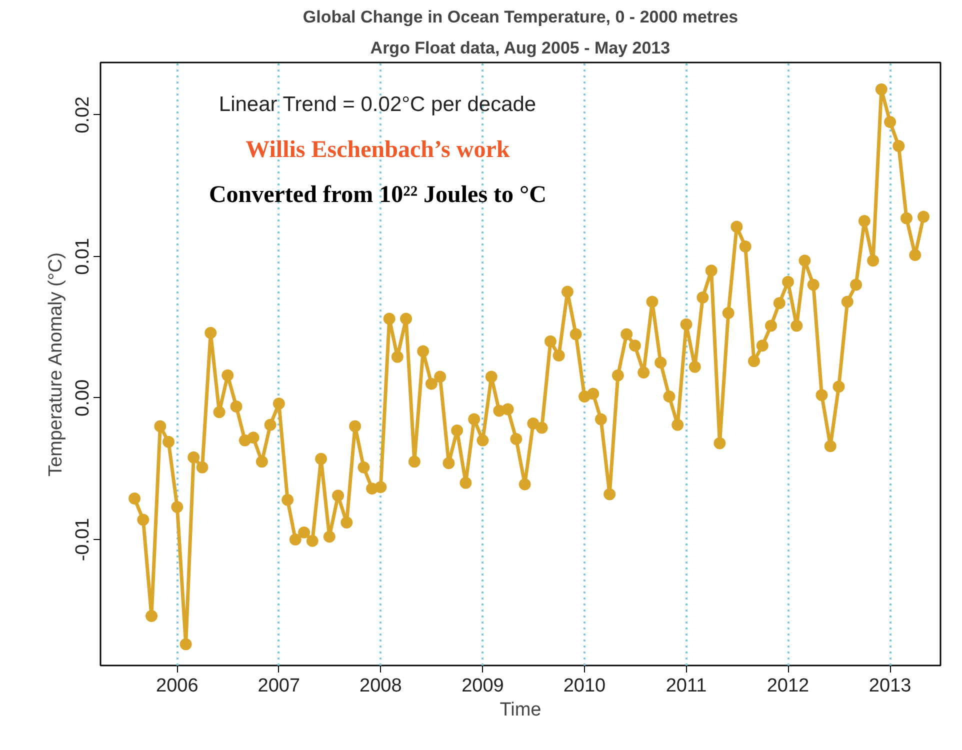  I want to click on x-tick-label: 2012, so click(788, 686).